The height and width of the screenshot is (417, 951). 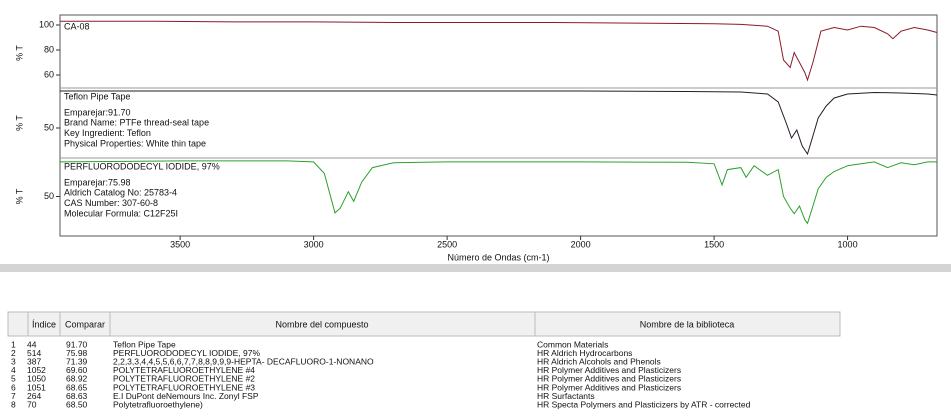 What do you see at coordinates (447, 244) in the screenshot?
I see `x-tick-label: 2500` at bounding box center [447, 244].